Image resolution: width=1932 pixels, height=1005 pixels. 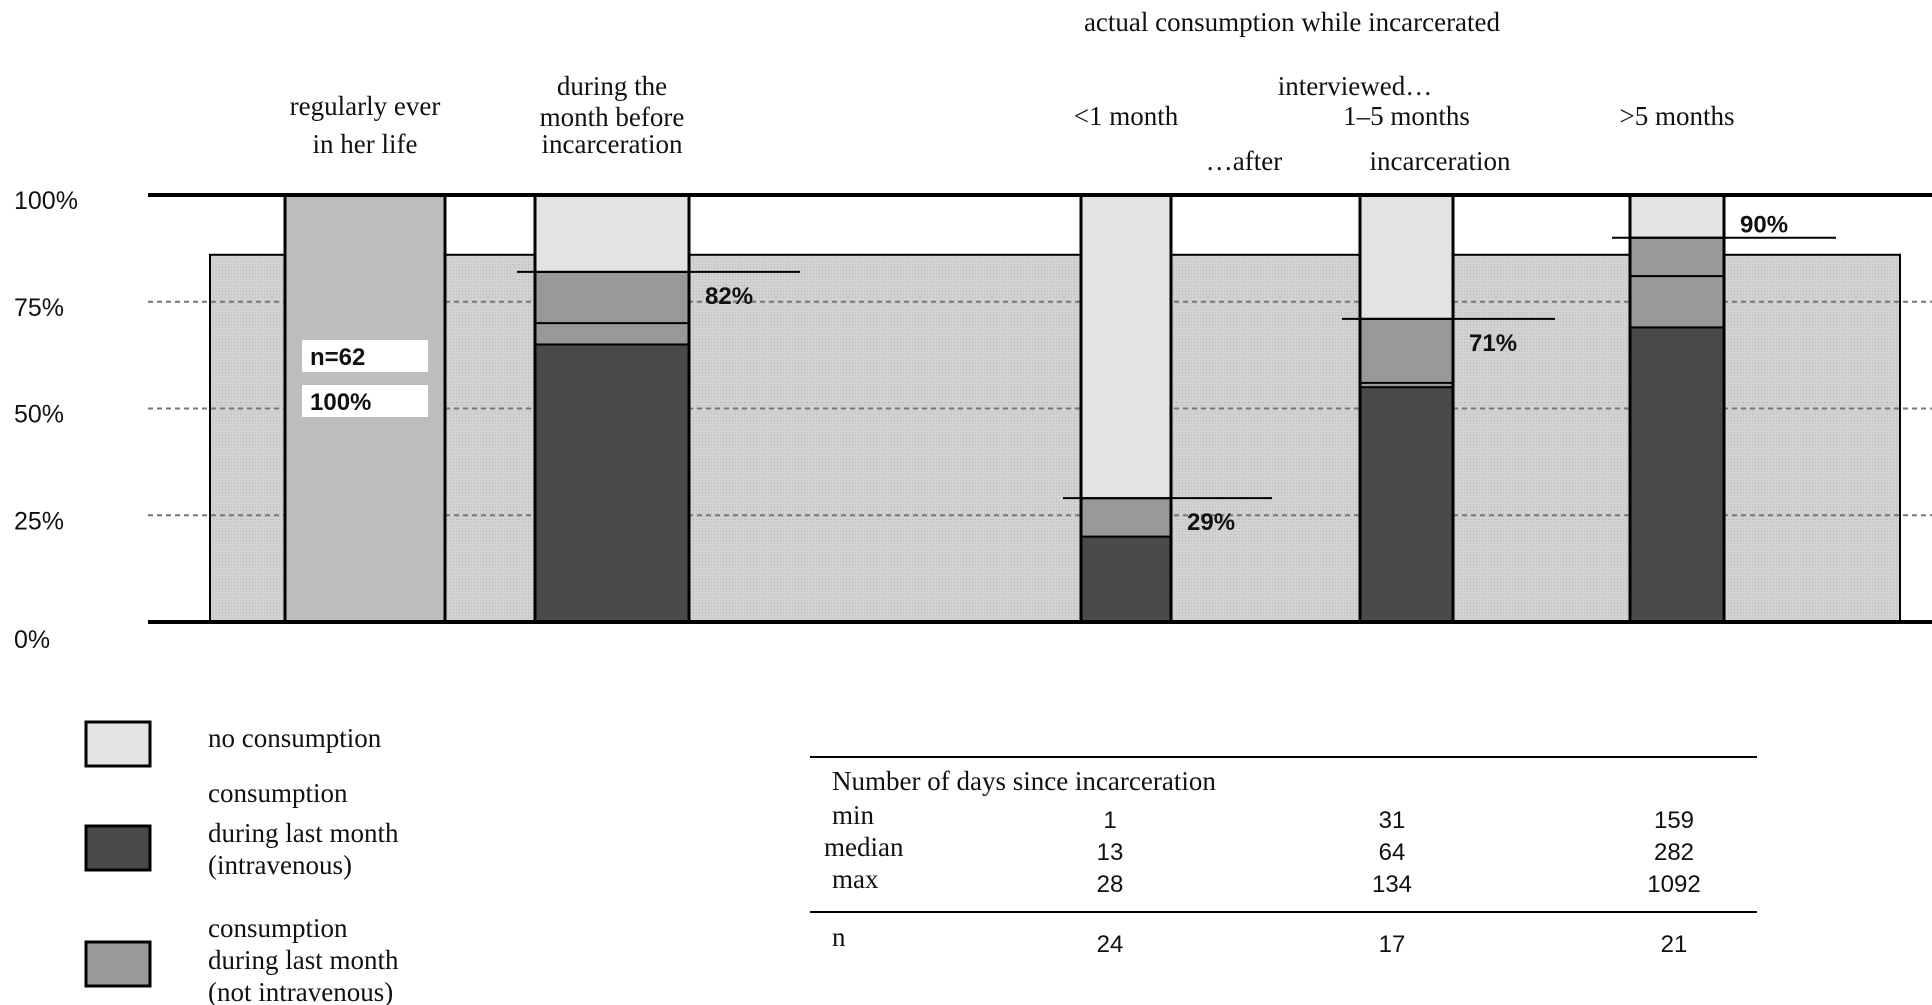 I want to click on table-n-label: n, so click(x=839, y=937).